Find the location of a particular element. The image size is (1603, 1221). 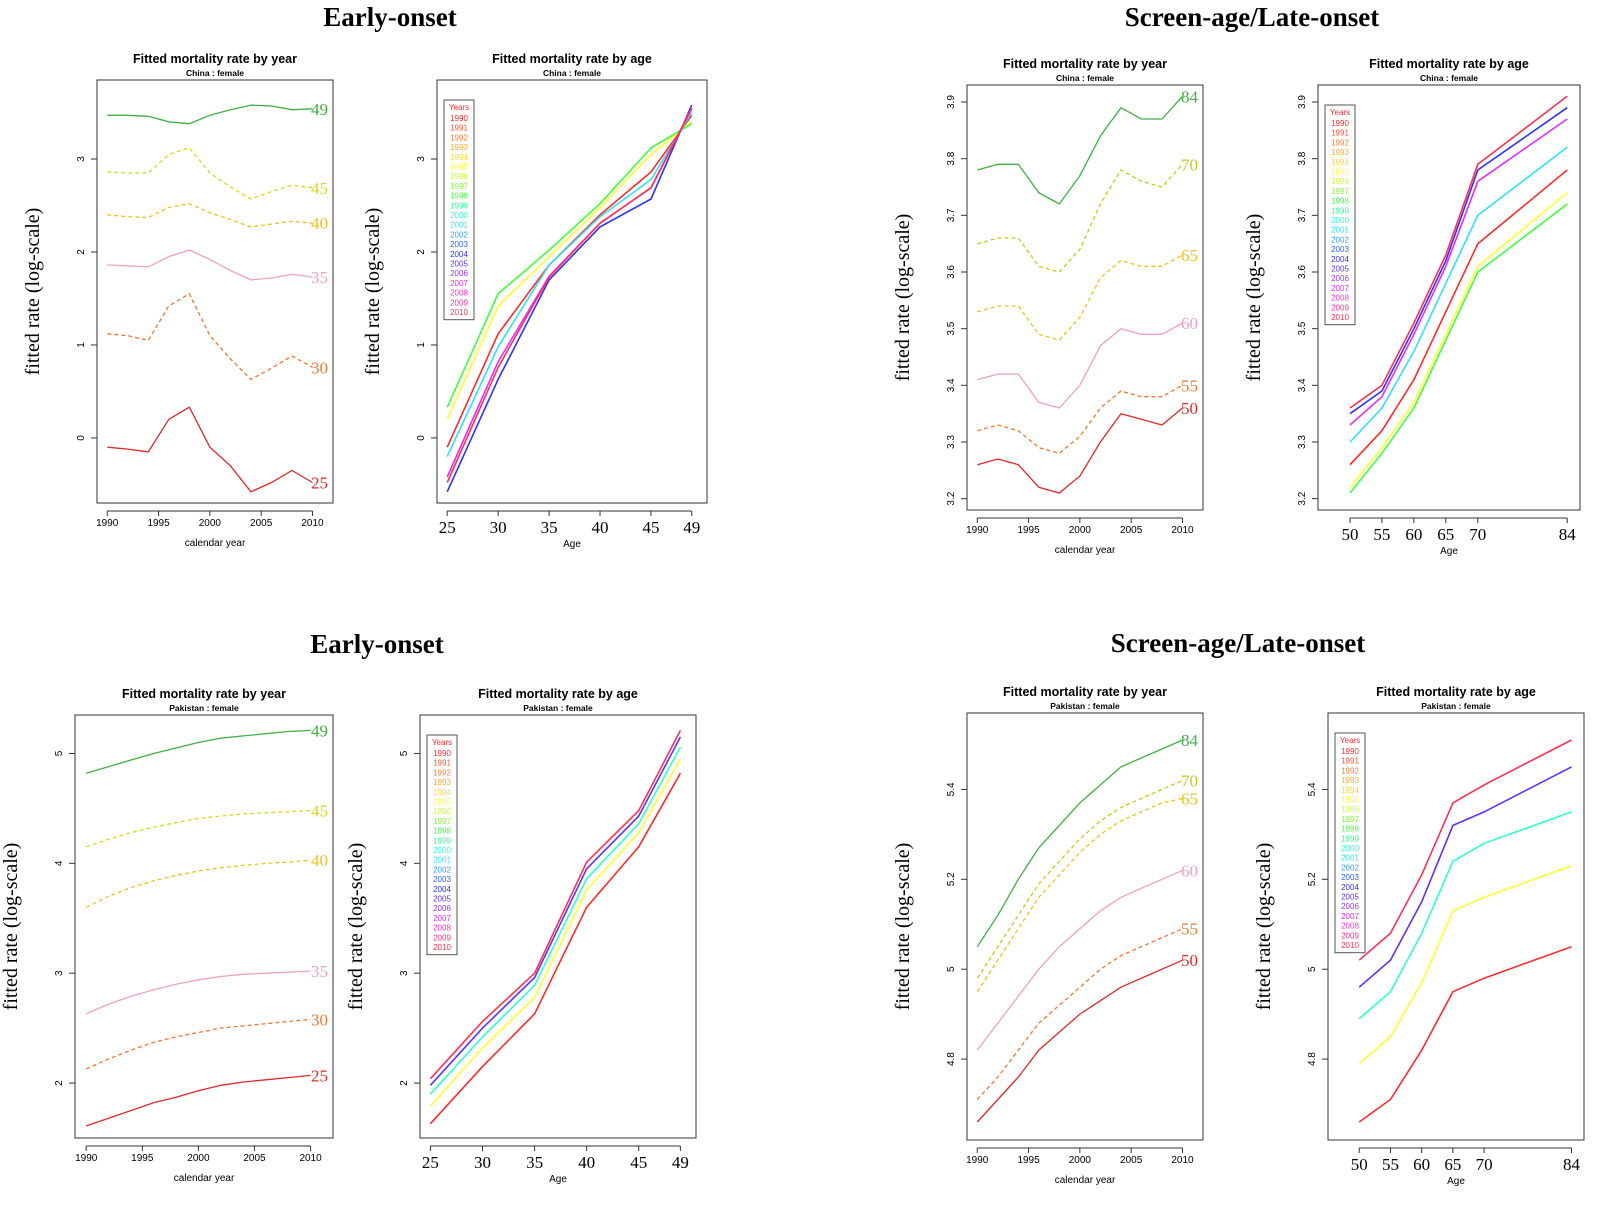

y-tick-label: 0 is located at coordinates (81, 438).